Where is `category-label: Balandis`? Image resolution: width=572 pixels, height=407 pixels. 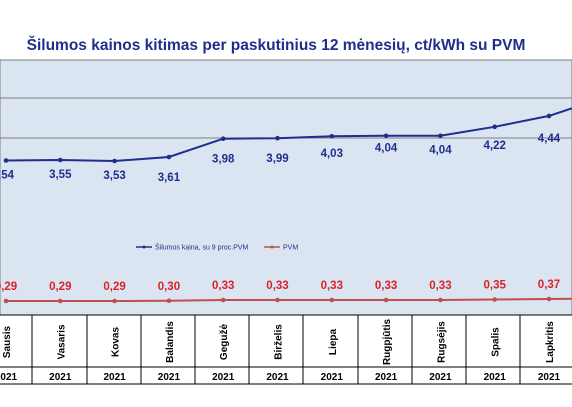
category-label: Balandis is located at coordinates (170, 342).